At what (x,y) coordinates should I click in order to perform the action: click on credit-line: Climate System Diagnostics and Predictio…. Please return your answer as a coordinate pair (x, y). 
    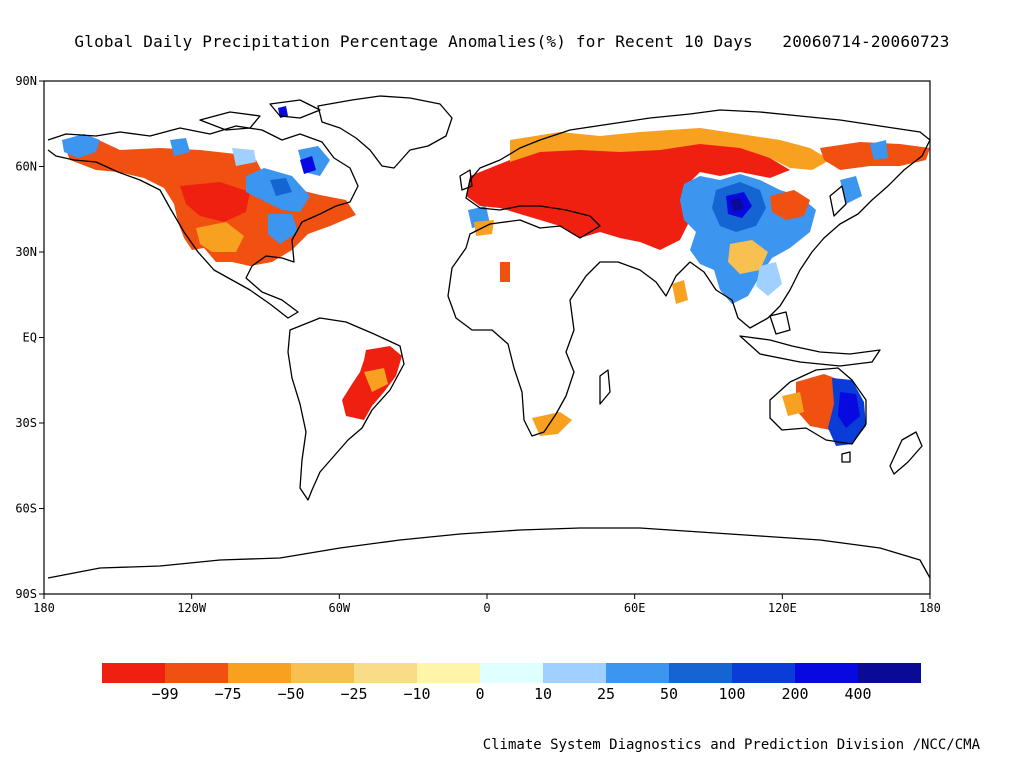
    Looking at the image, I should click on (731, 745).